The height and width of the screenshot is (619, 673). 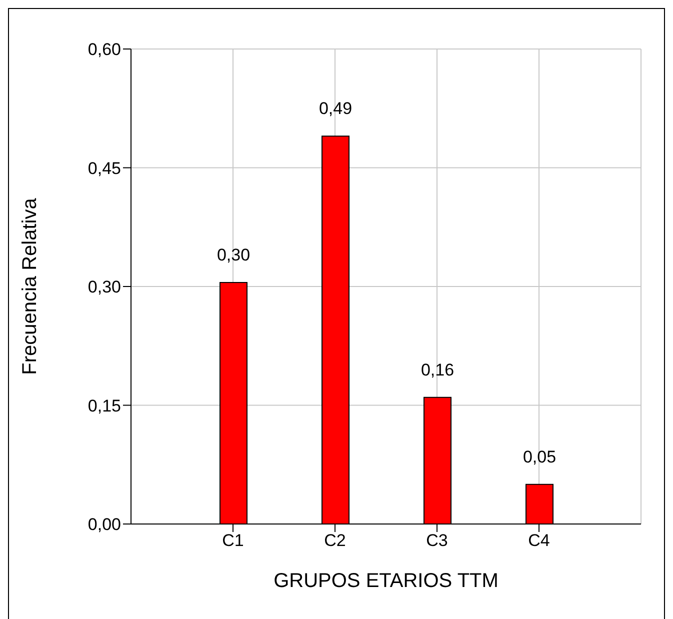 I want to click on y-axis-title: Frecuencia Relativa, so click(x=30, y=286).